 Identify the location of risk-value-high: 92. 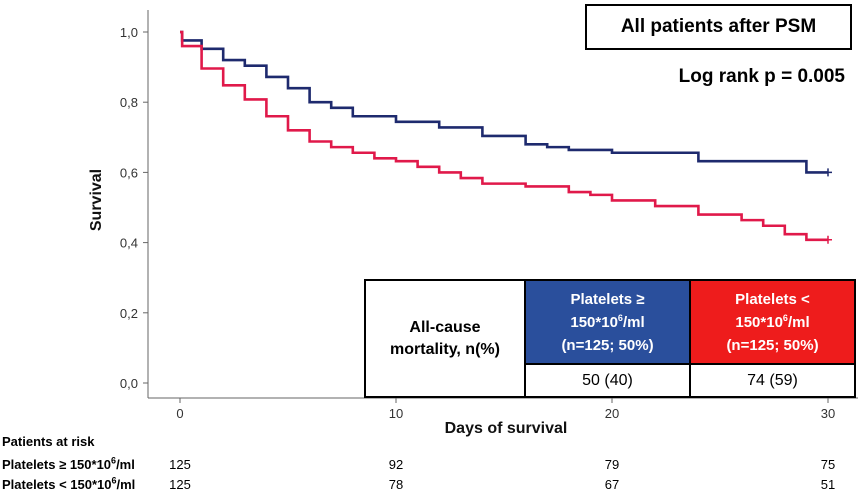
(396, 464).